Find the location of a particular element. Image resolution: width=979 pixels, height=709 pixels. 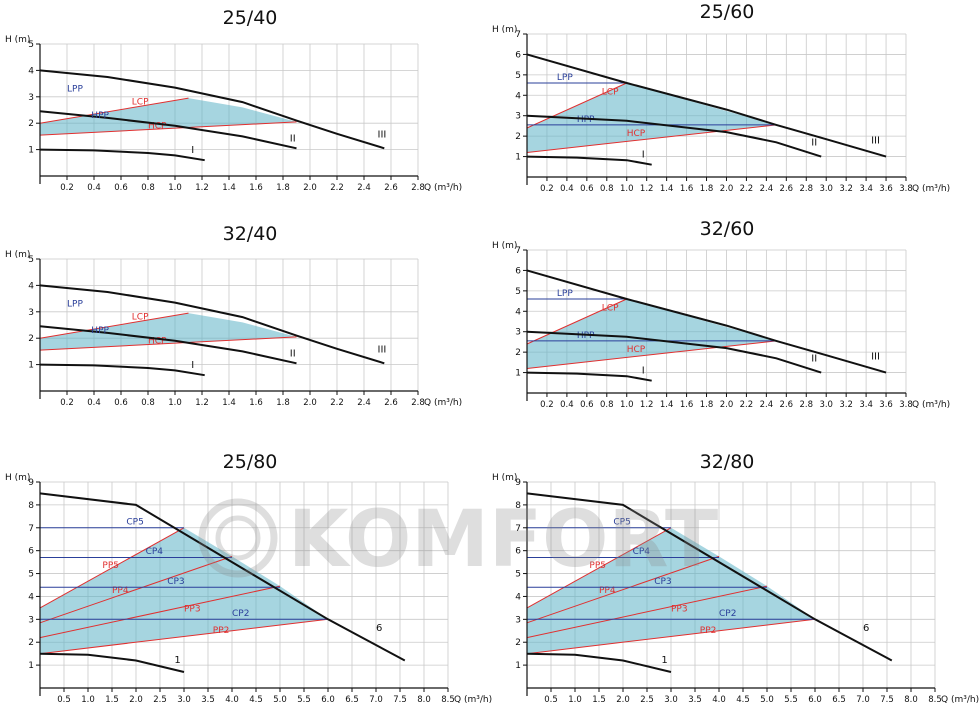

x-tick-label: 3.4 is located at coordinates (866, 405).